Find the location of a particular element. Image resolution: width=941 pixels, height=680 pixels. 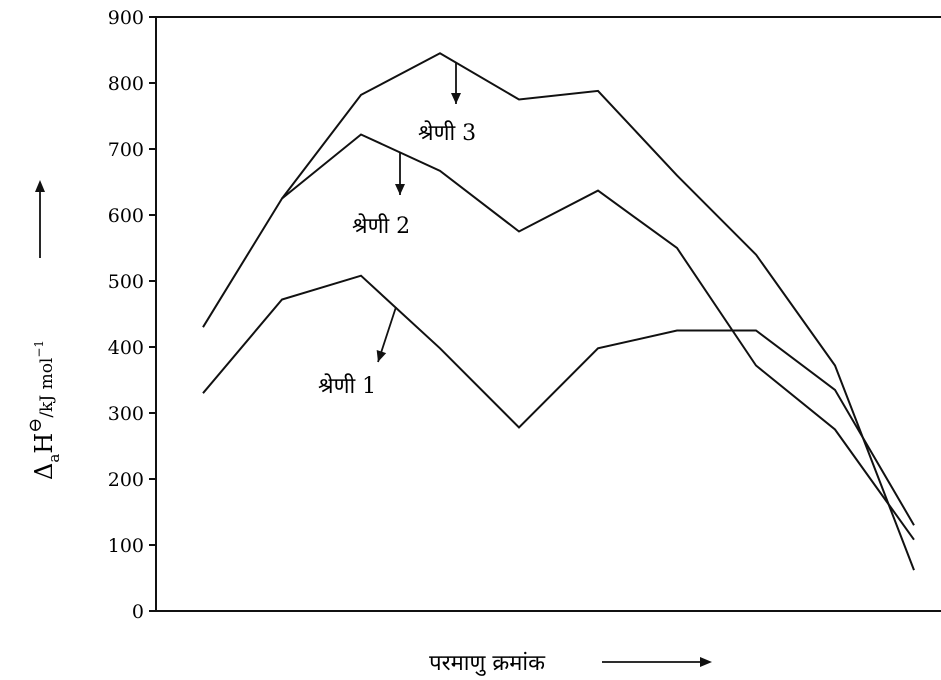

x-axis-title-group: परमाणु क्रमांक is located at coordinates (570, 663).